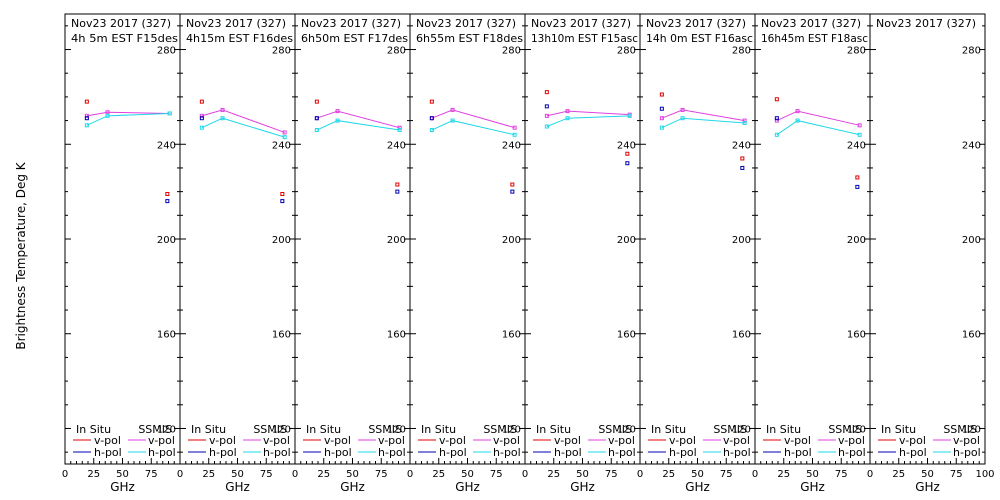  Describe the element at coordinates (699, 38) in the screenshot. I see `panel-subtitle: 14h 0m EST F16asc` at that location.